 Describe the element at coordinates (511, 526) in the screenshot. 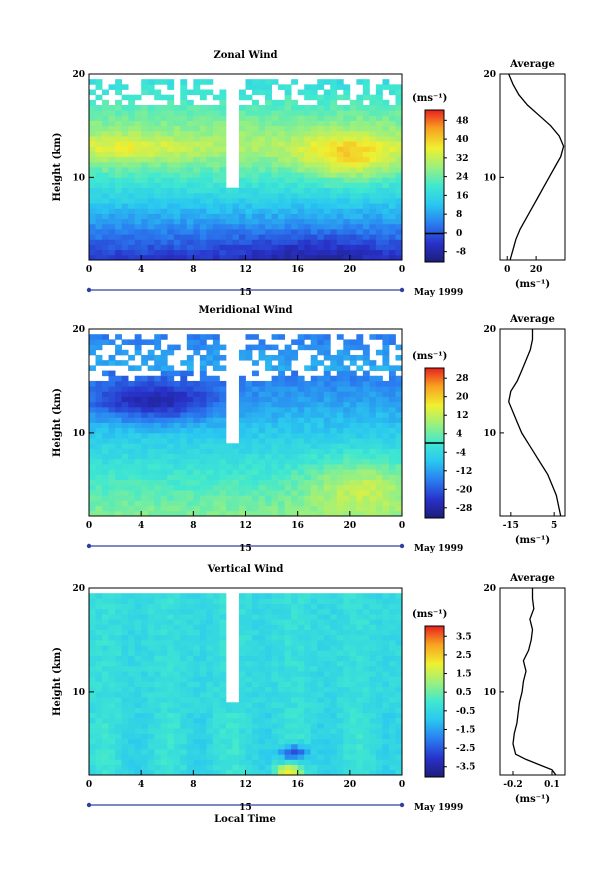

I see `average-x-tick-label: -15` at that location.